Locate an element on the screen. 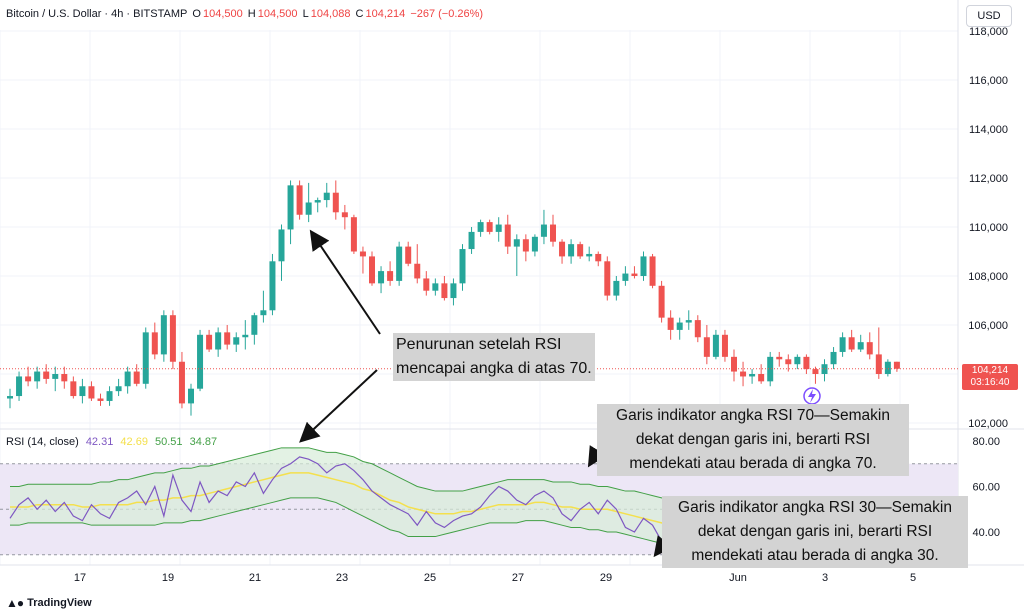 The width and height of the screenshot is (1024, 614). rsi-series is located at coordinates (385, 503).